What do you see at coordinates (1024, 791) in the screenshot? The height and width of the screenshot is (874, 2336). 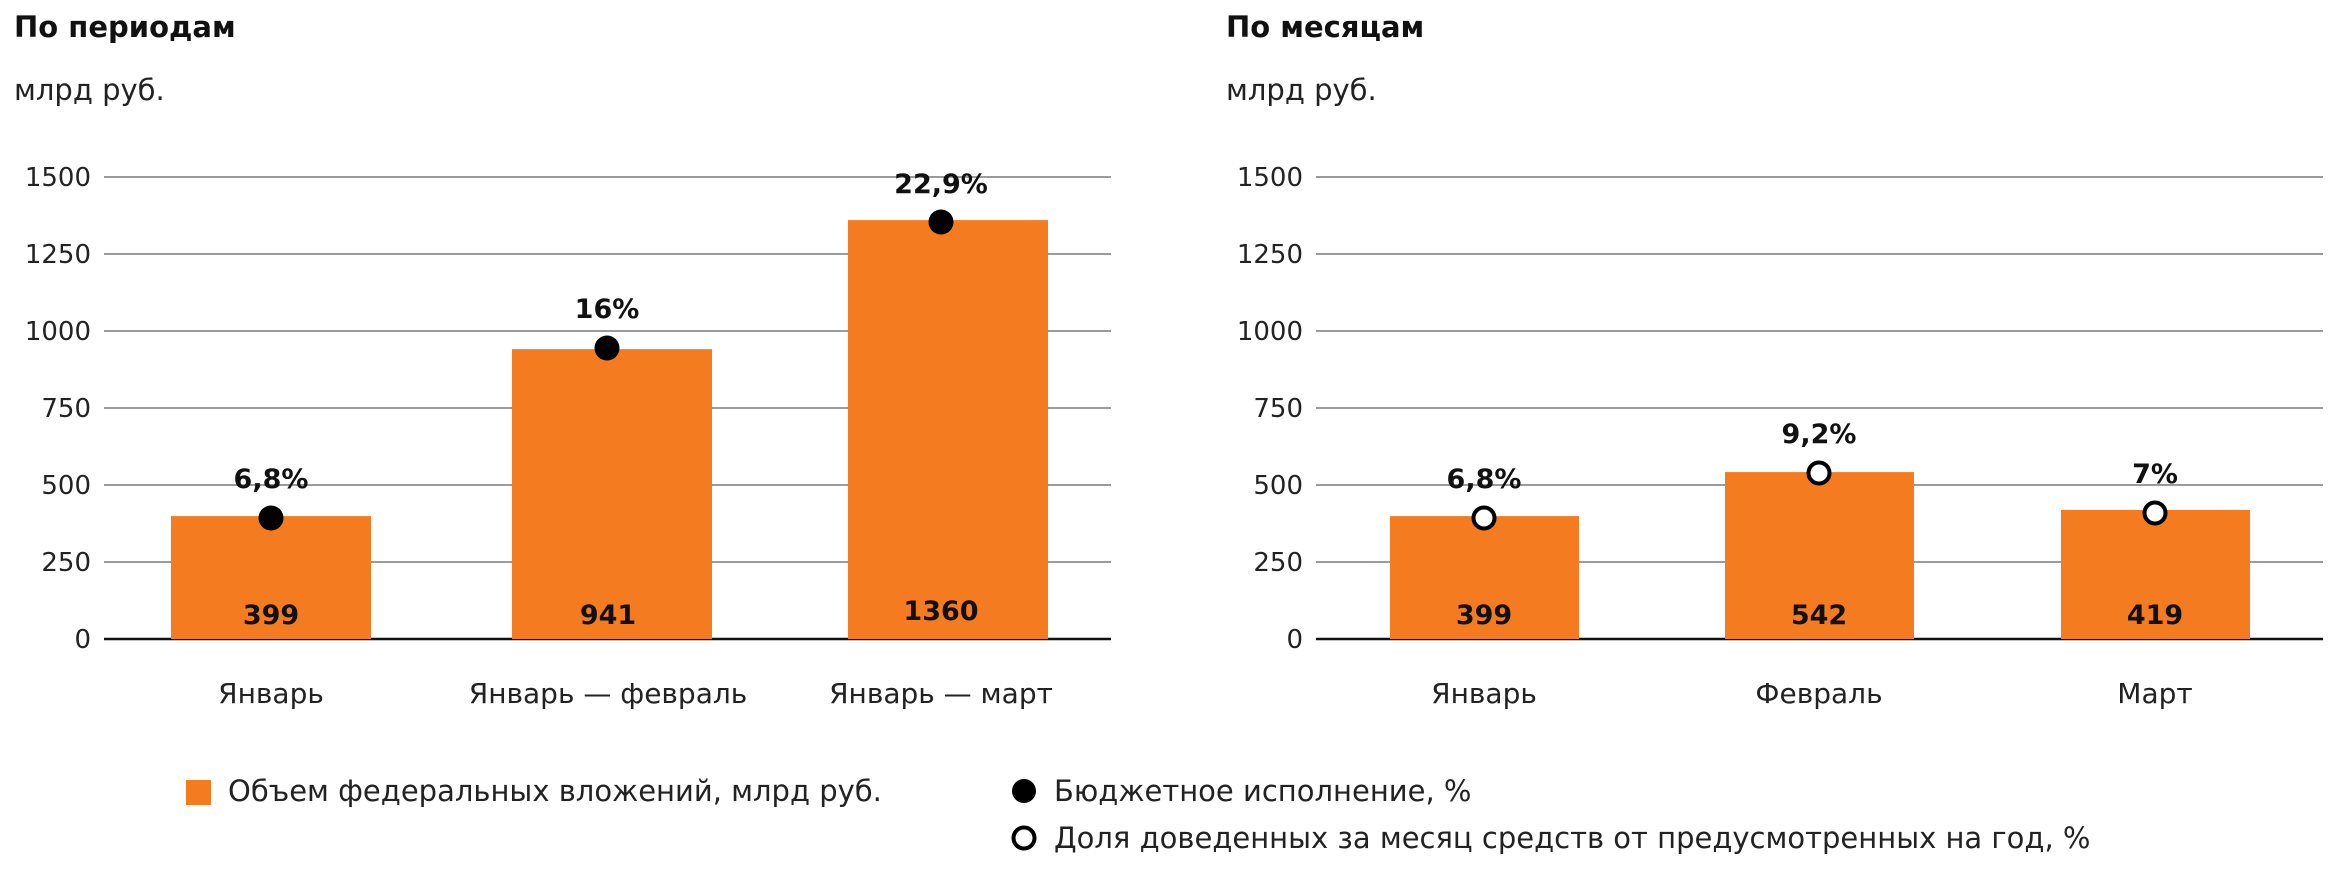 I see `legend-filled-circle-icon` at bounding box center [1024, 791].